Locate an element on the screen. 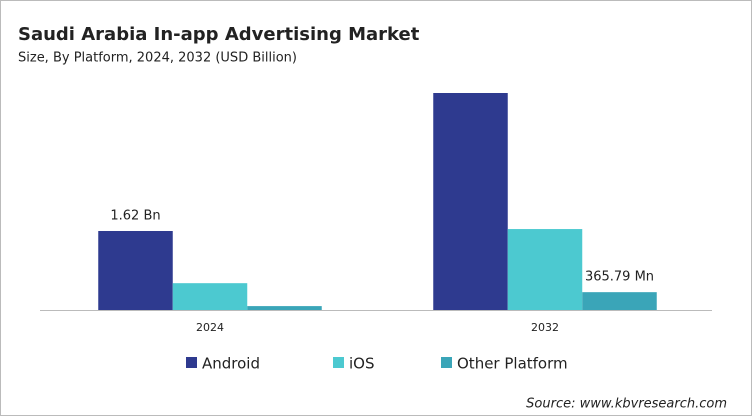 This screenshot has height=416, width=752. chart-title: Saudi Arabia In-app Advertising Market is located at coordinates (219, 34).